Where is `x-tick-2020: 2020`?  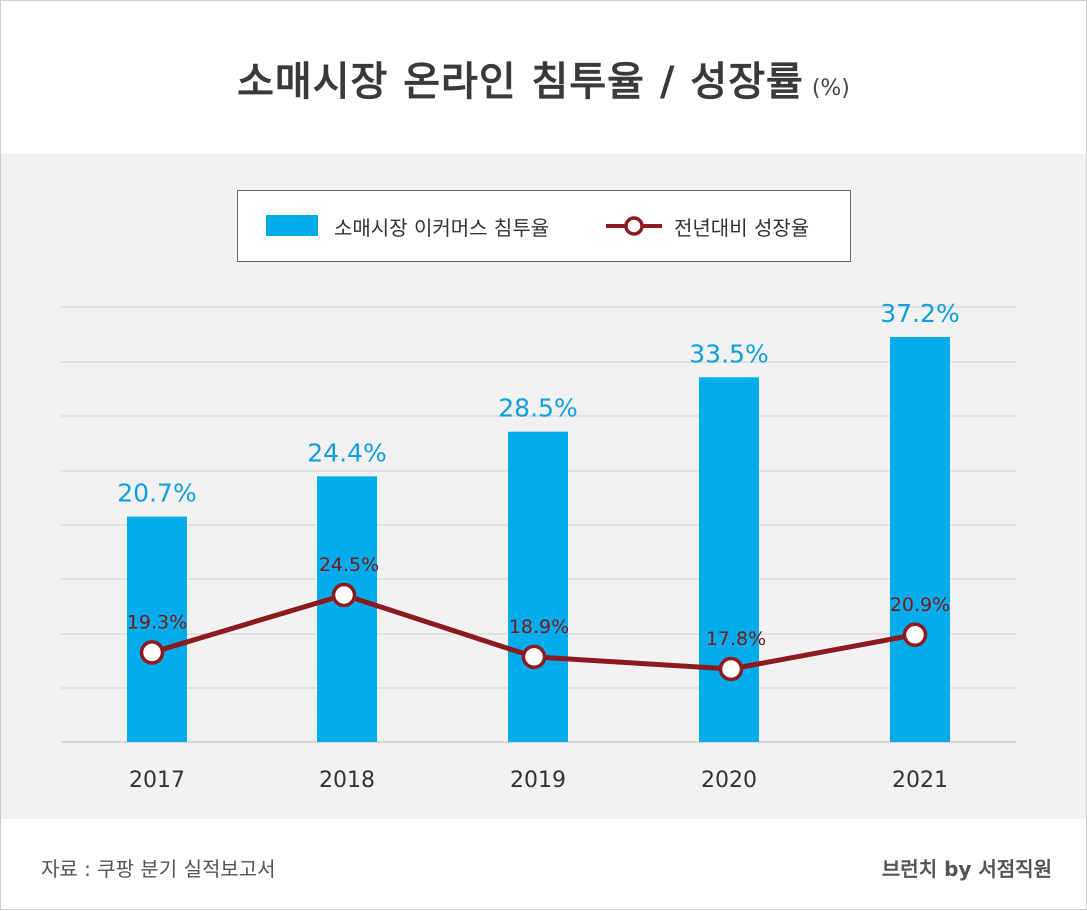 x-tick-2020: 2020 is located at coordinates (729, 780).